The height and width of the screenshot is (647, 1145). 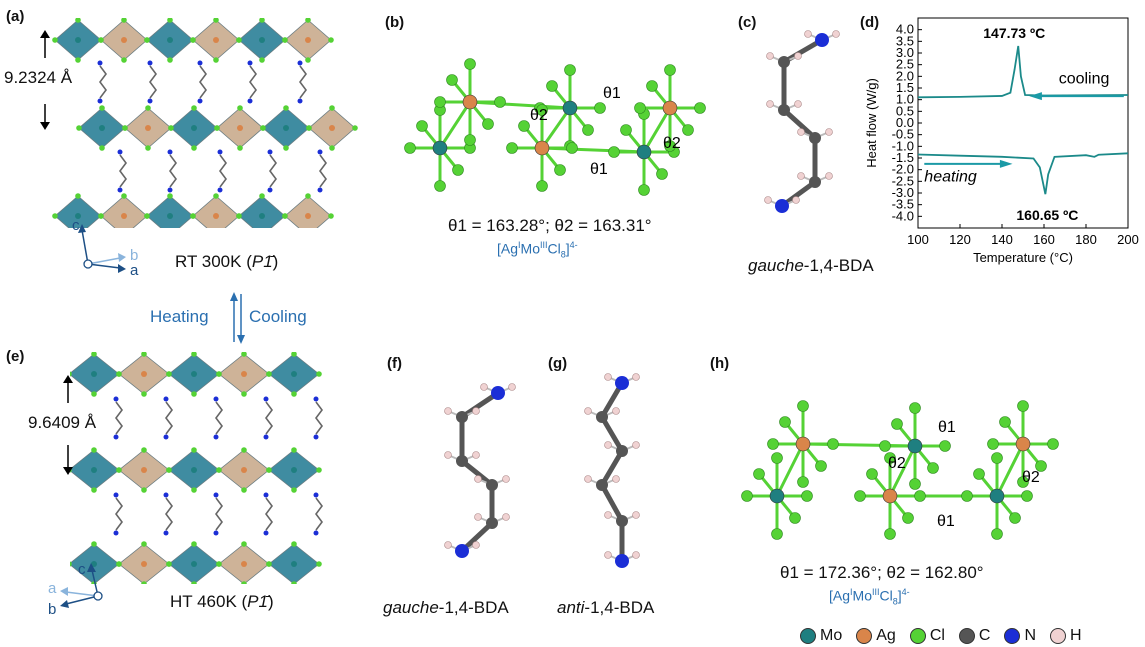 I want to click on heating-peak-label: 160.65 ºC, so click(x=1047, y=215).